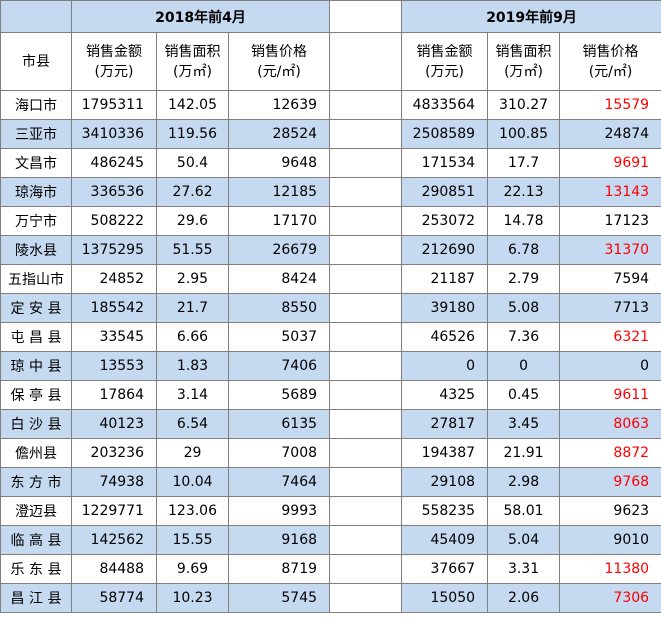  I want to click on area-2019-cell: 17.7, so click(524, 163).